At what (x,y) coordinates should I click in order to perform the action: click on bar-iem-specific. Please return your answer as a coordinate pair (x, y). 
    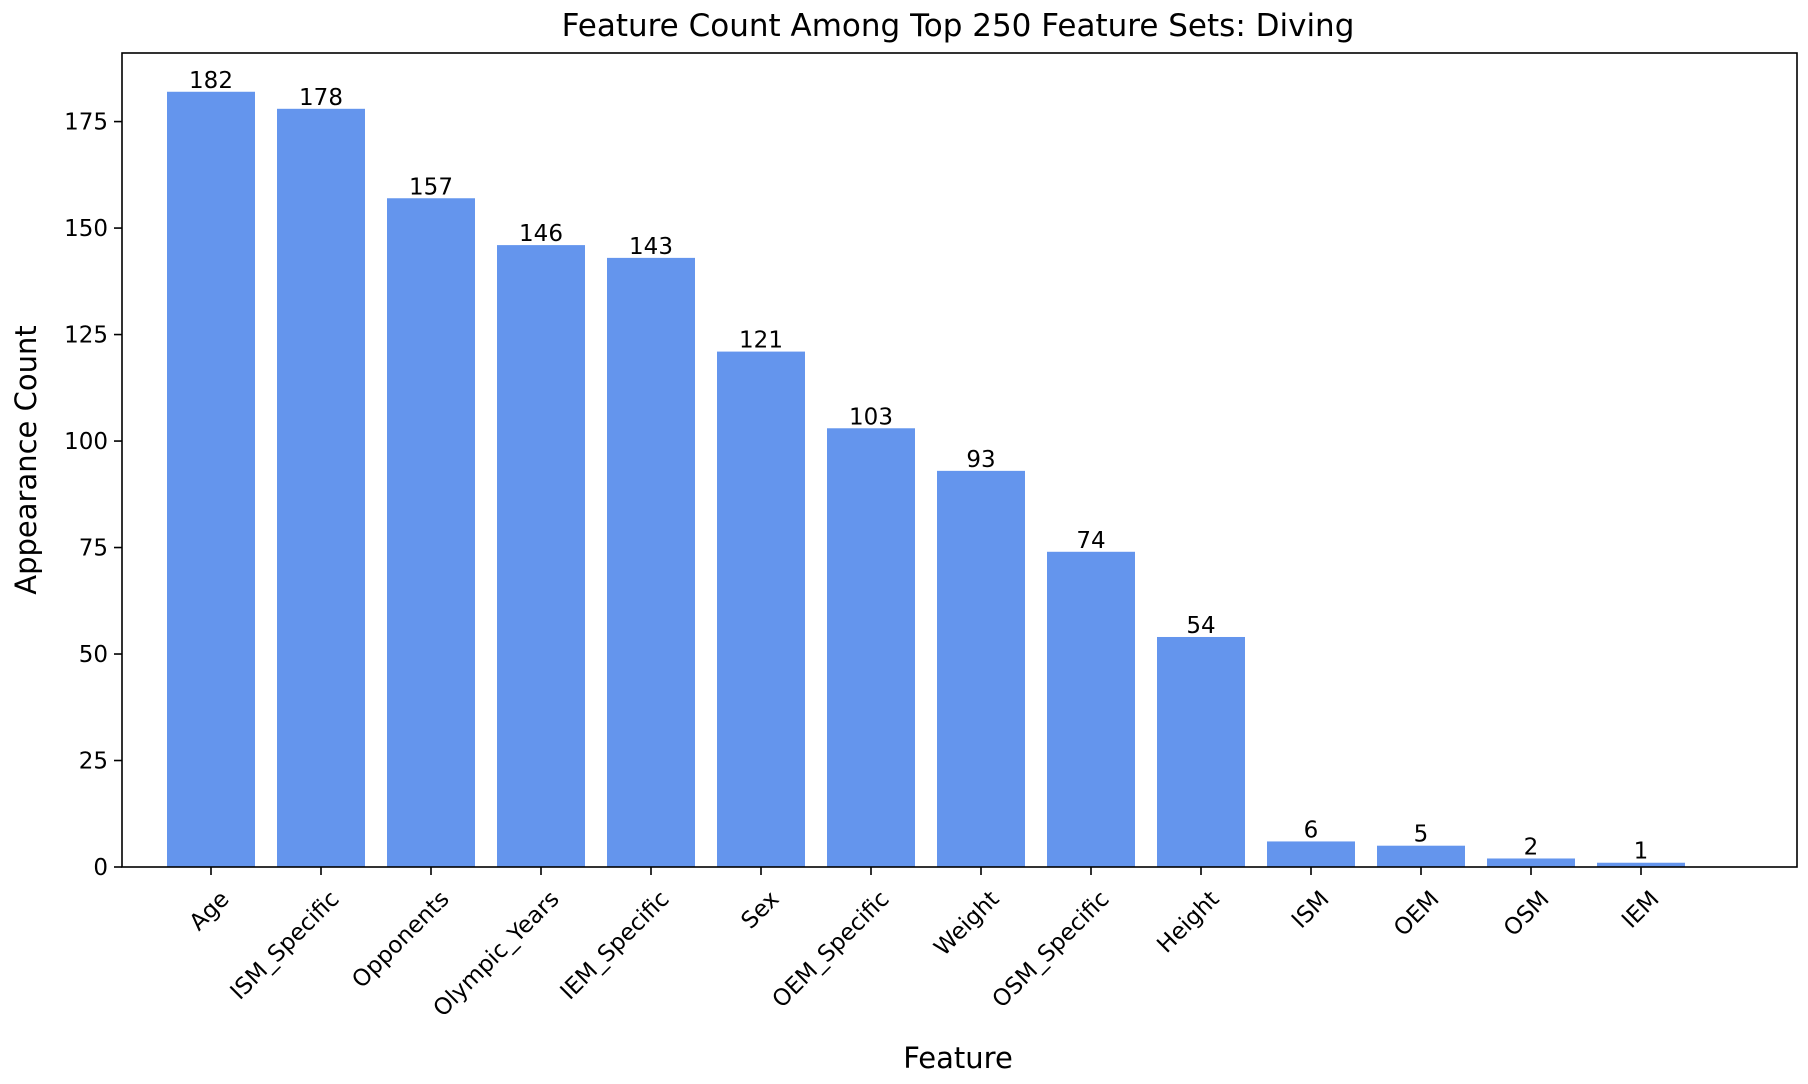
    Looking at the image, I should click on (651, 562).